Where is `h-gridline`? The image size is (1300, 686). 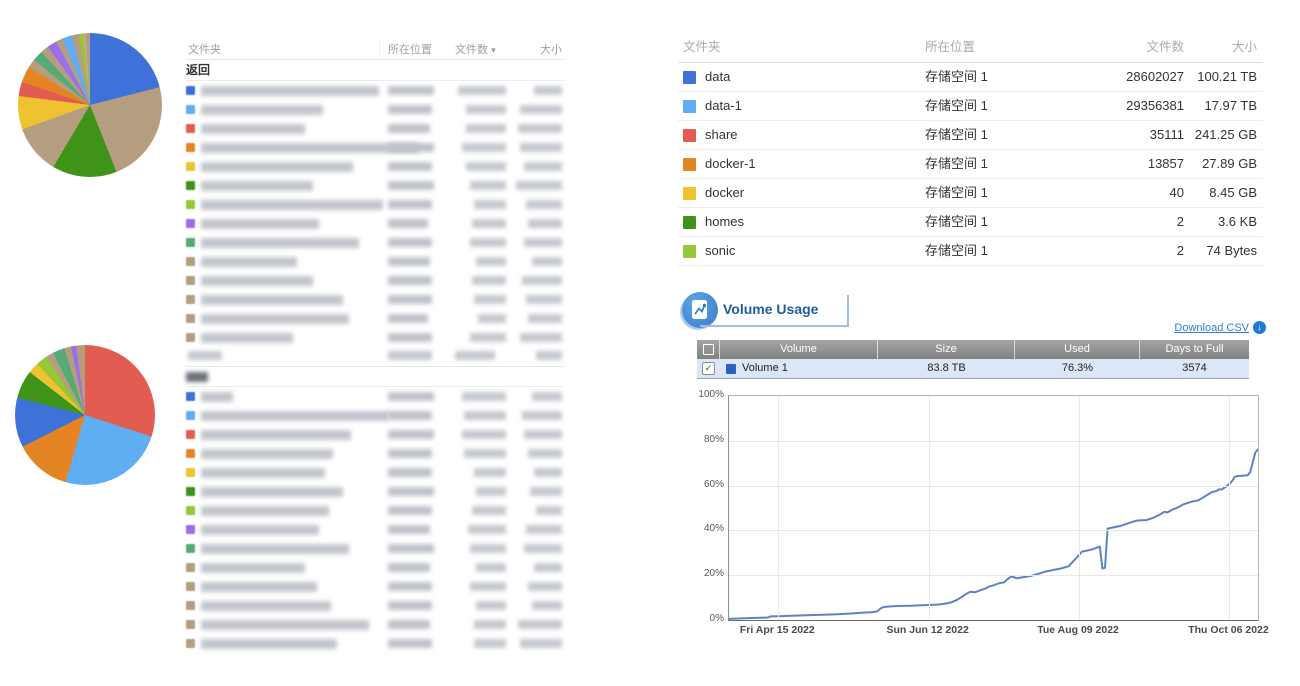
h-gridline is located at coordinates (993, 576).